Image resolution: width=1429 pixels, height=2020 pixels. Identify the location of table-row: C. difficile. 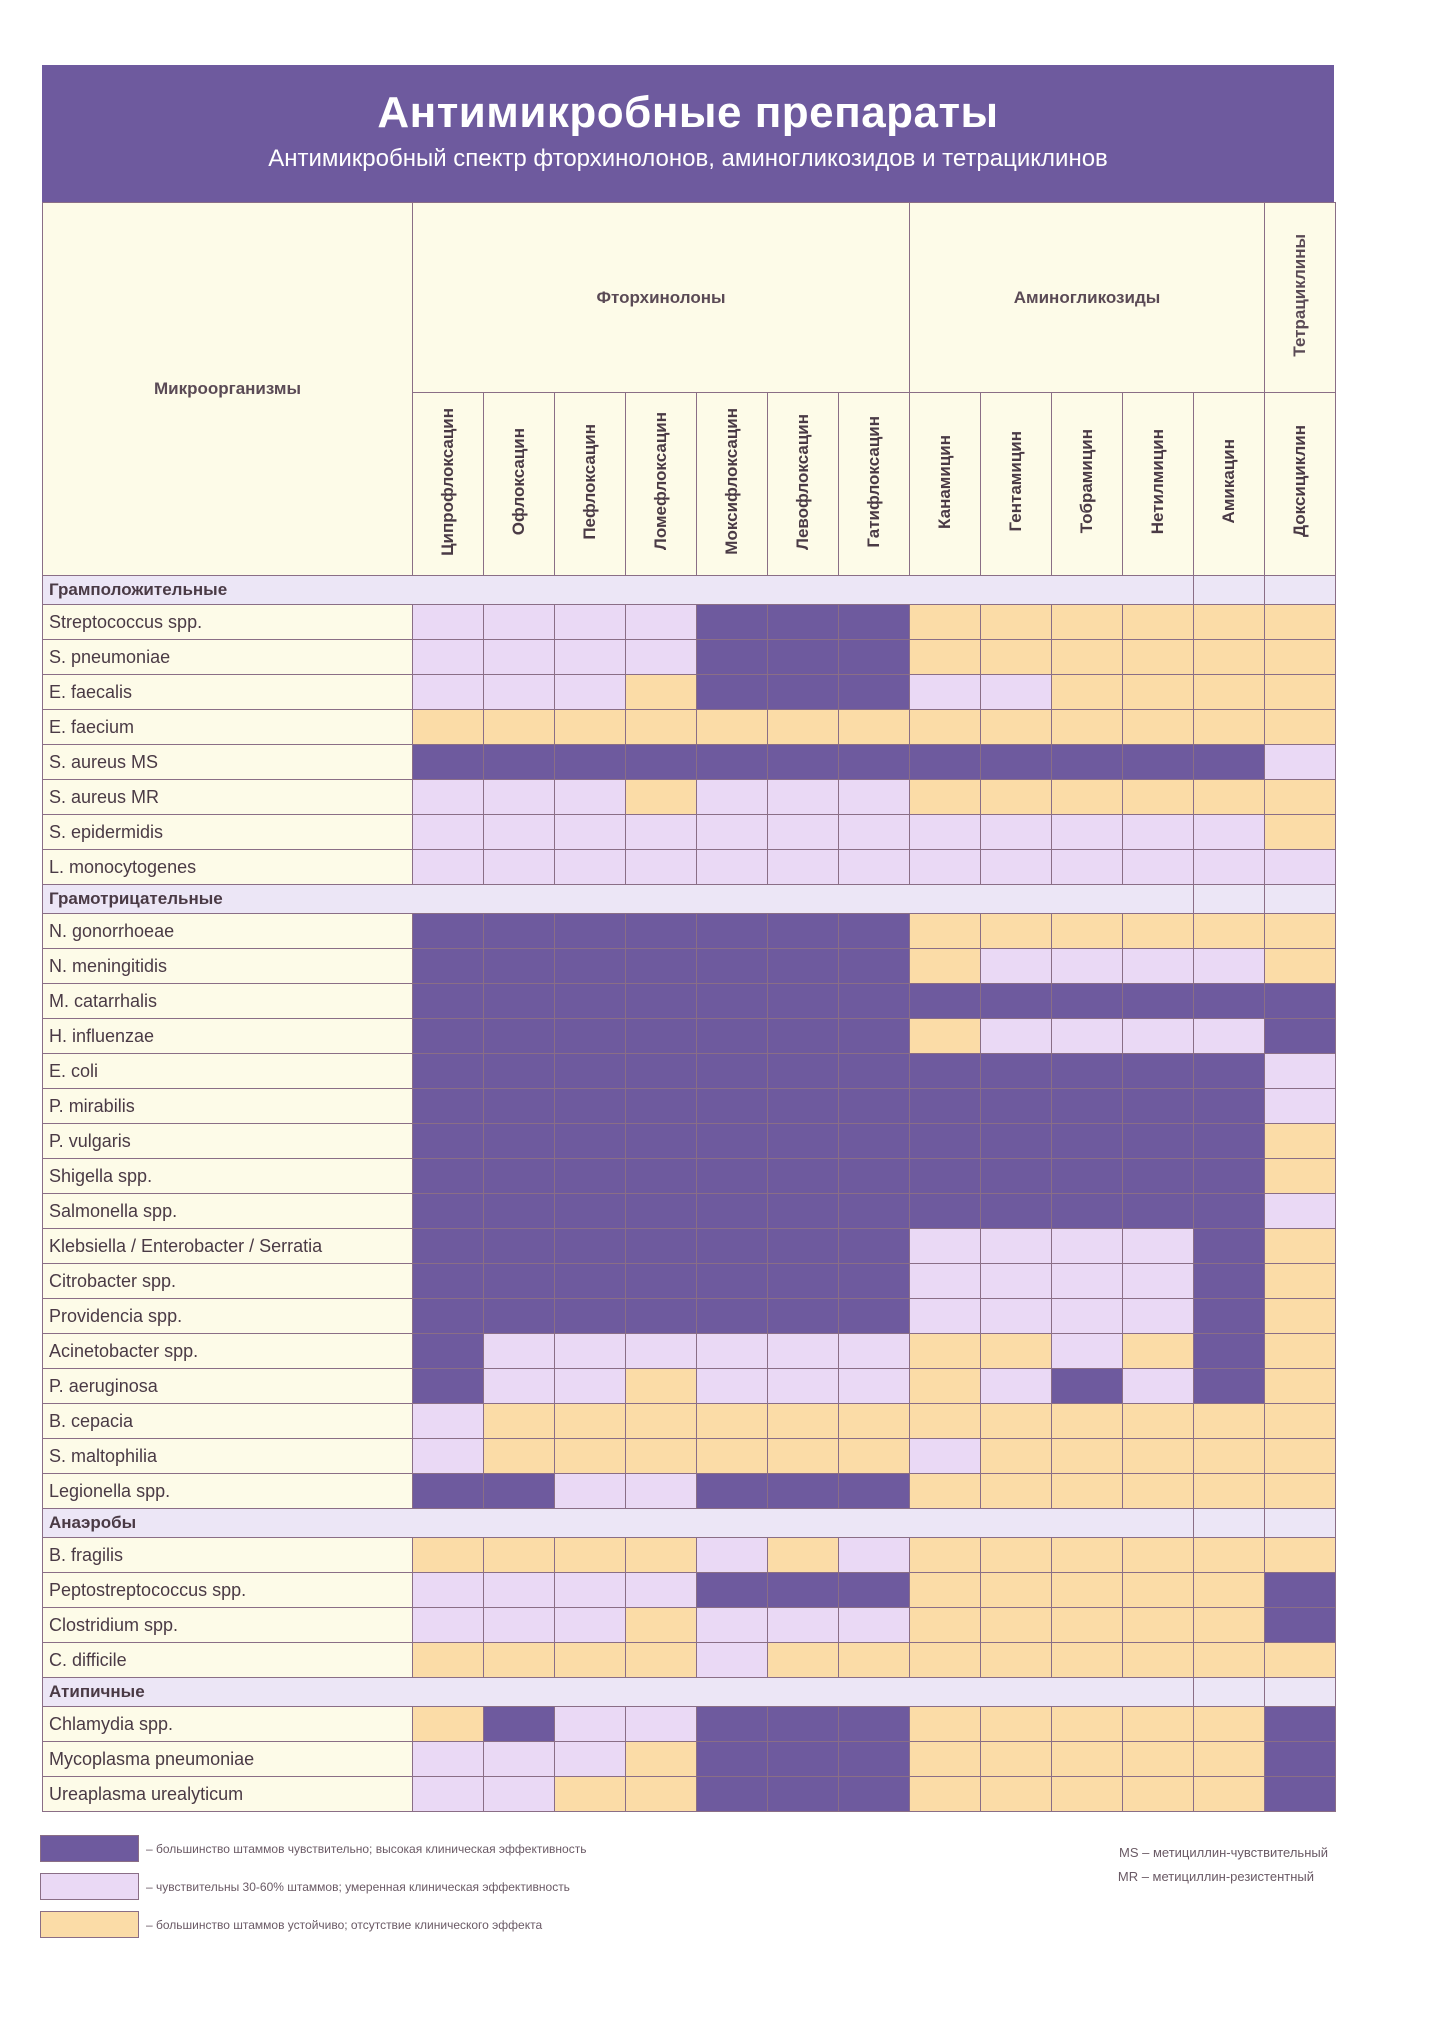
(689, 1660).